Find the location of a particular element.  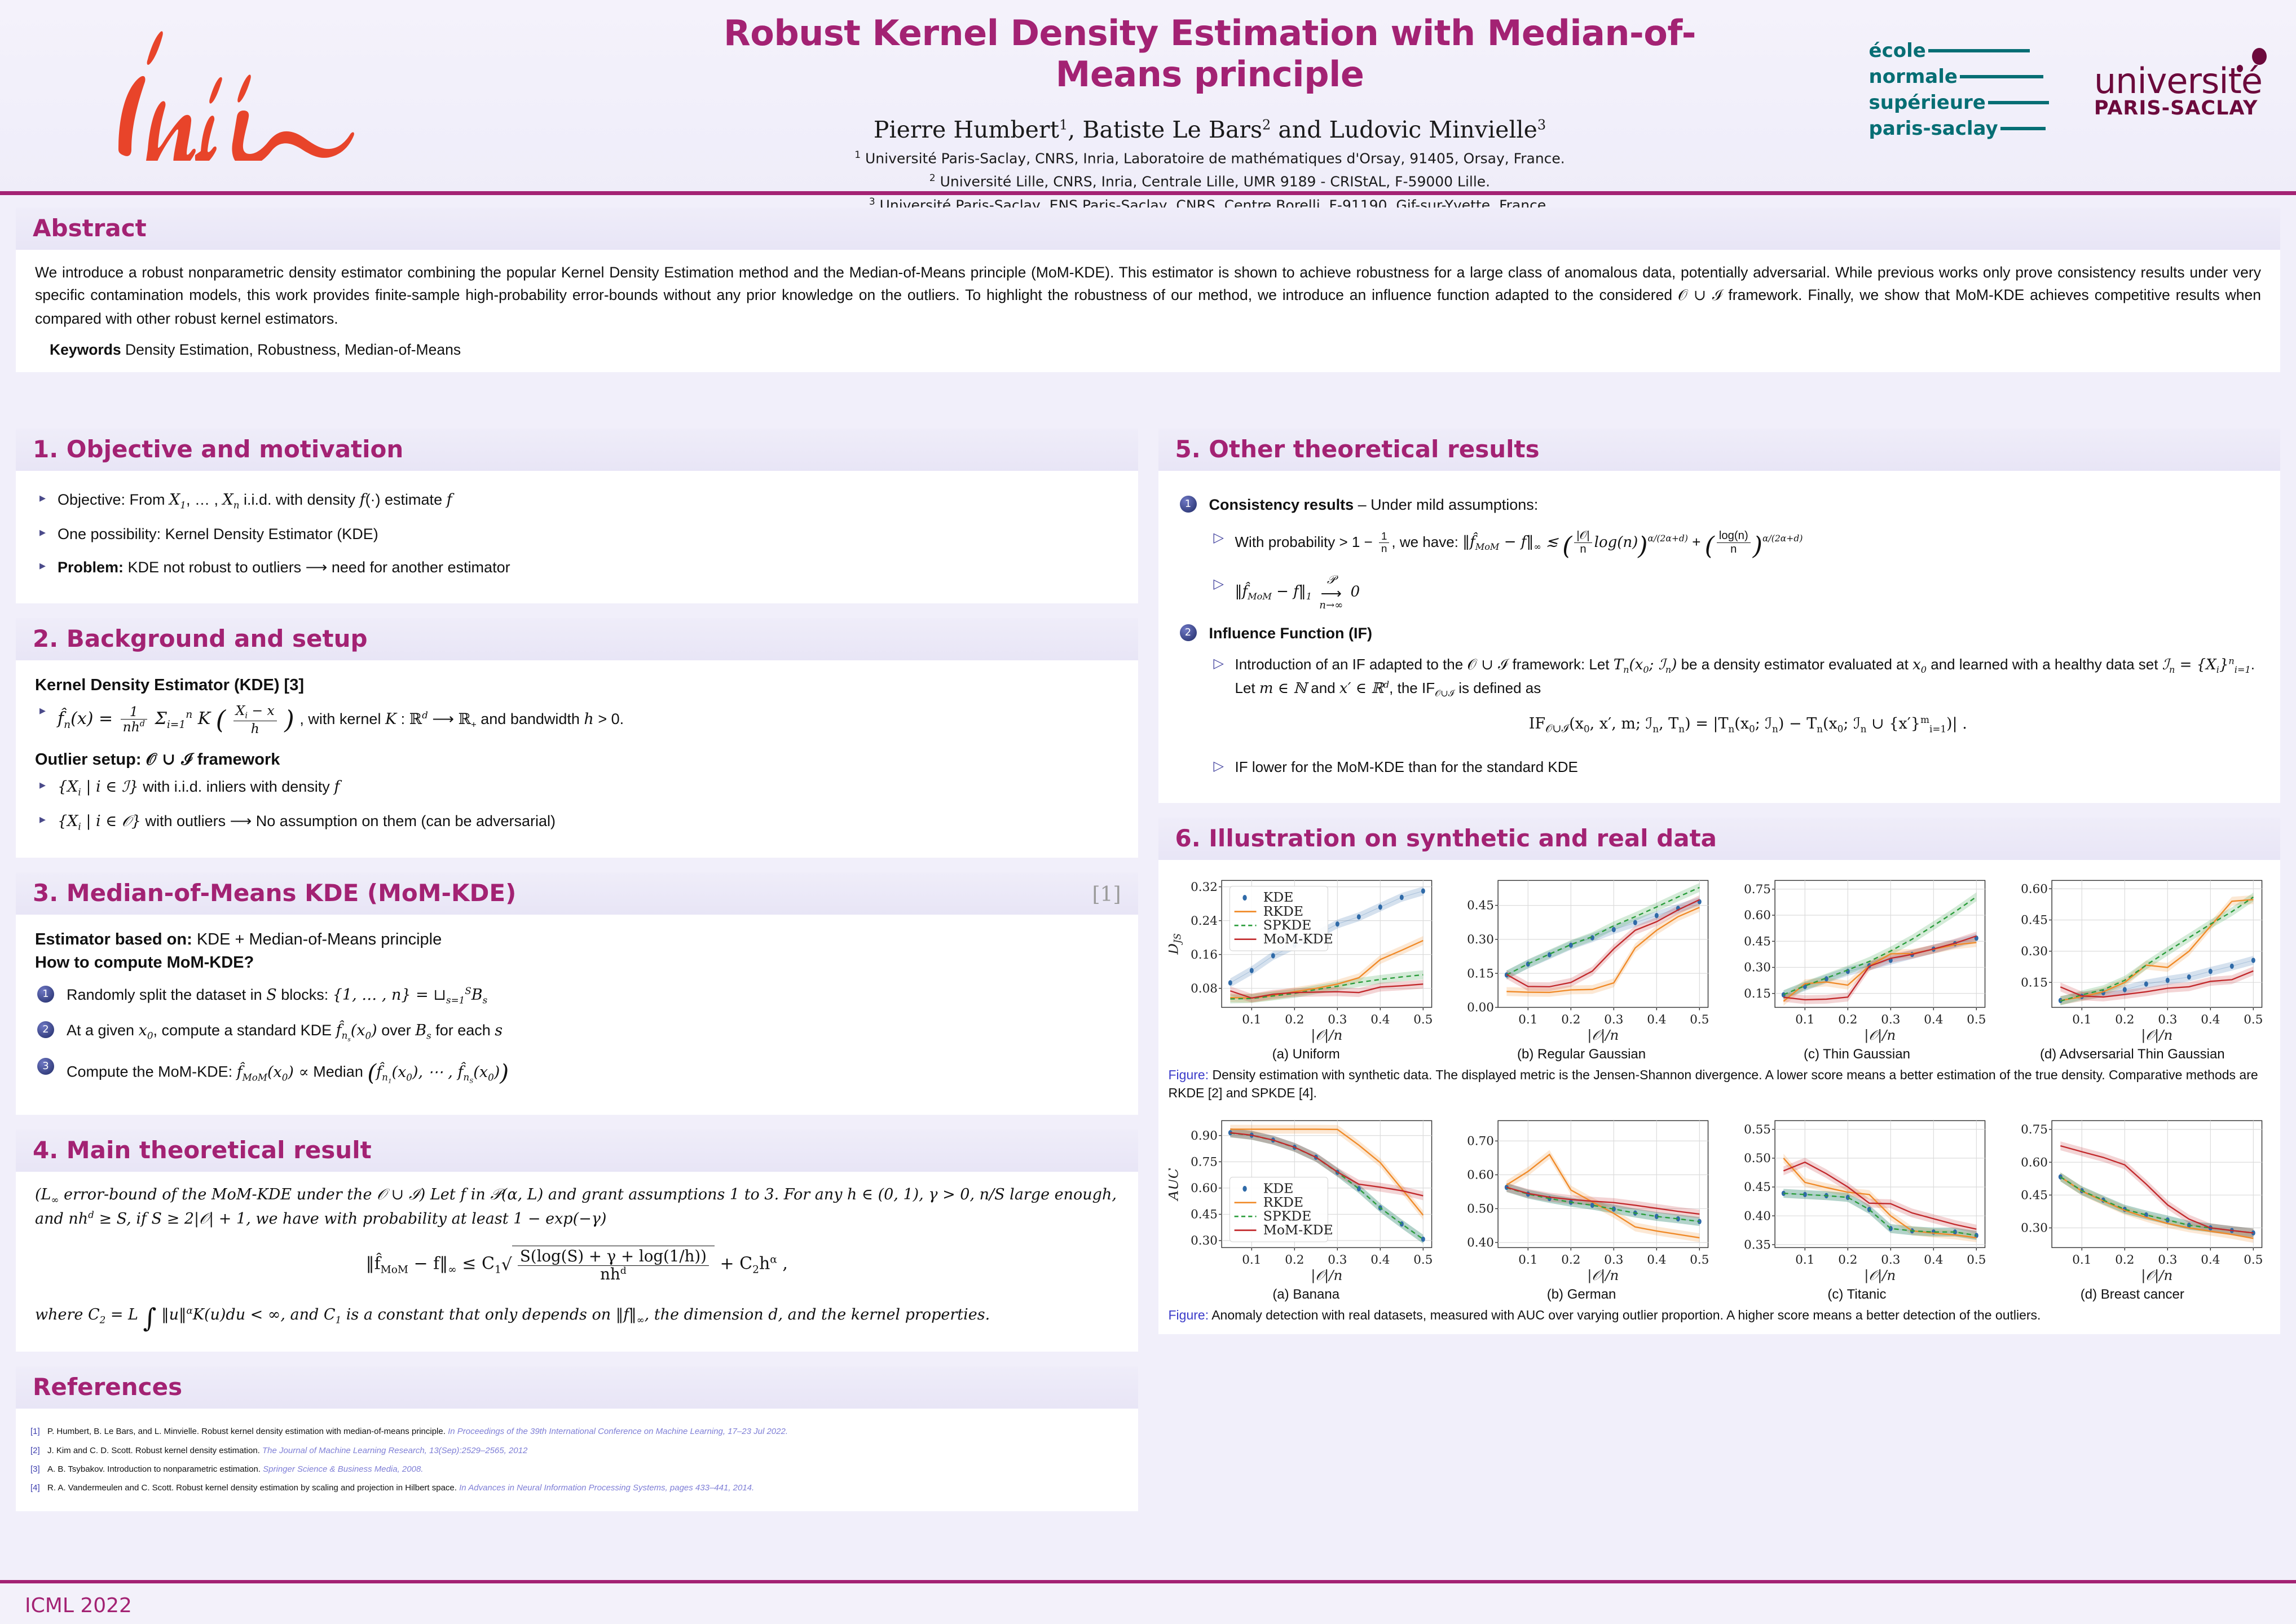

section-5-heading: 5. Other theoretical results is located at coordinates (1357, 449).